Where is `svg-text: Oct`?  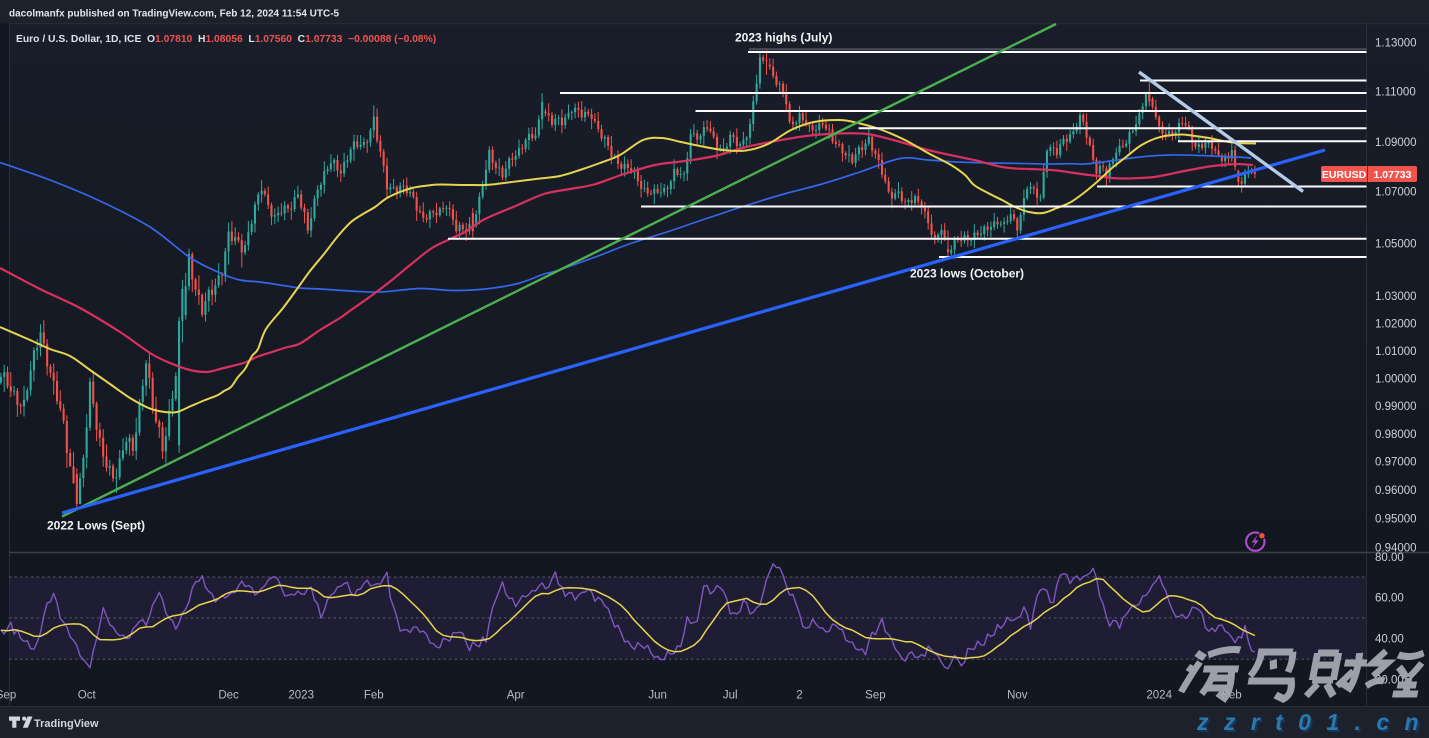 svg-text: Oct is located at coordinates (87, 696).